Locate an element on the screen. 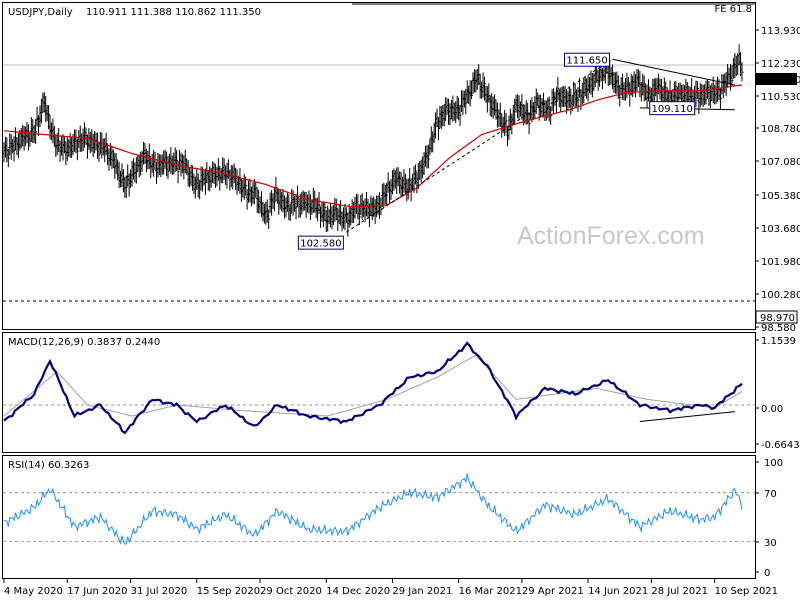 The height and width of the screenshot is (600, 800). x-axis-label: 29 Jan 2021 is located at coordinates (422, 591).